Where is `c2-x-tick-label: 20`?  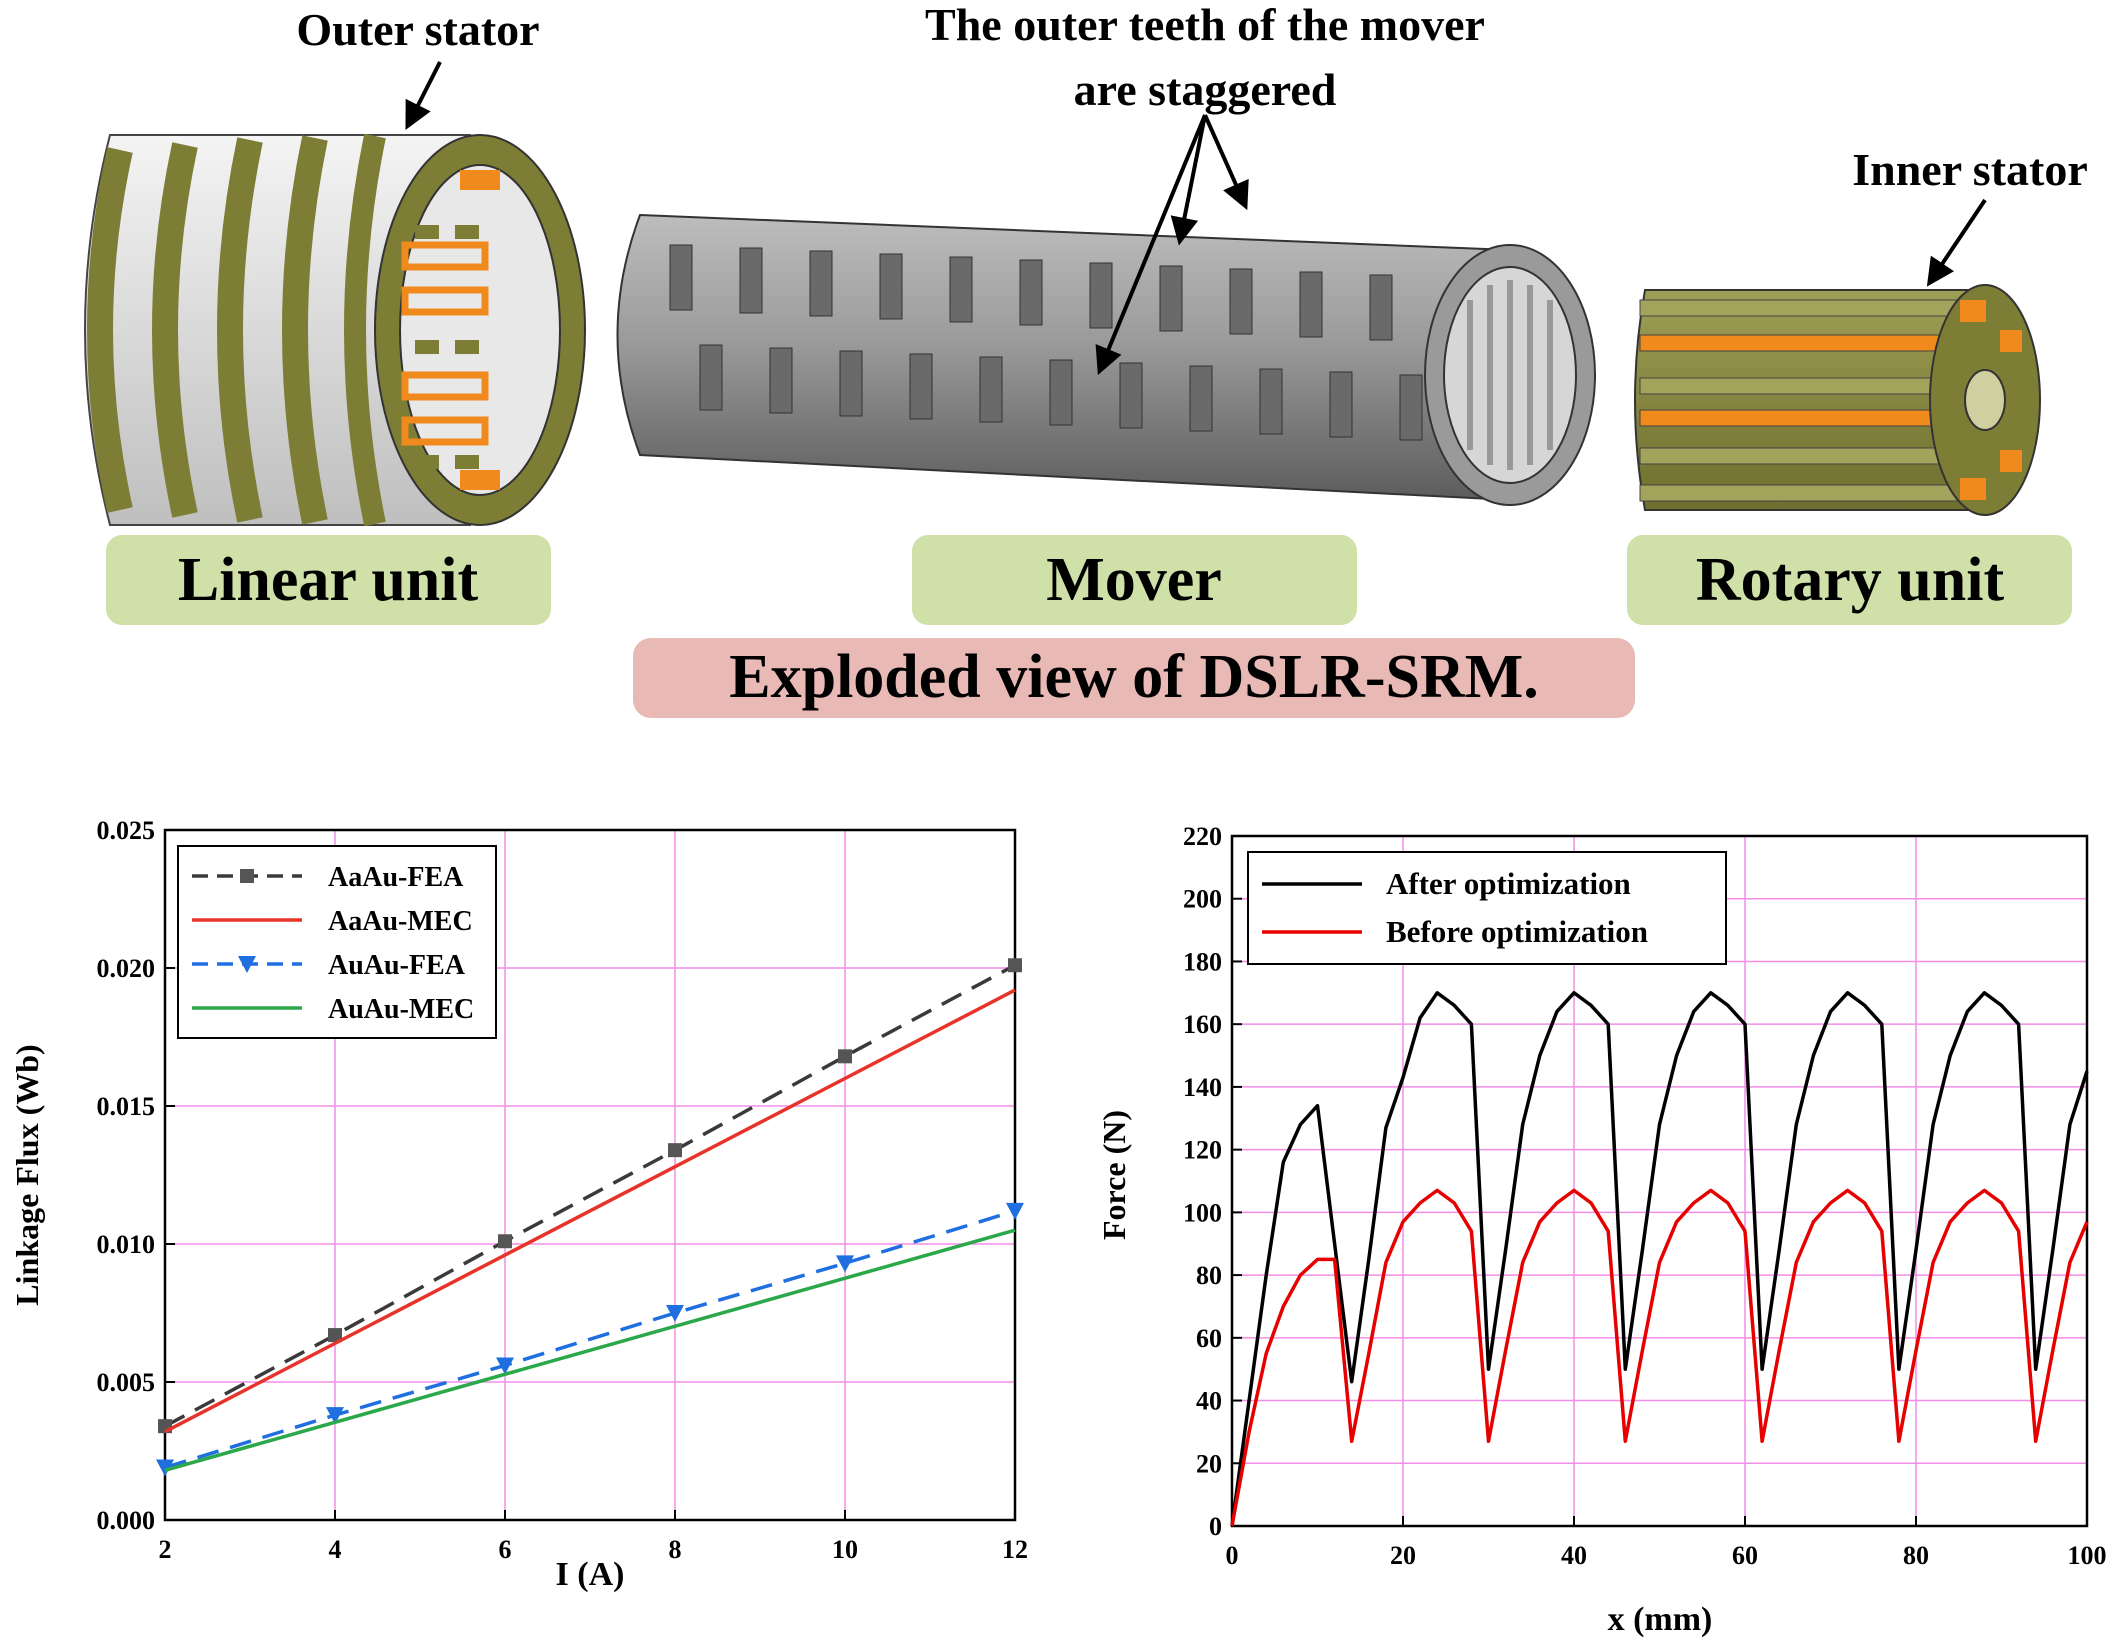
c2-x-tick-label: 20 is located at coordinates (1403, 1555).